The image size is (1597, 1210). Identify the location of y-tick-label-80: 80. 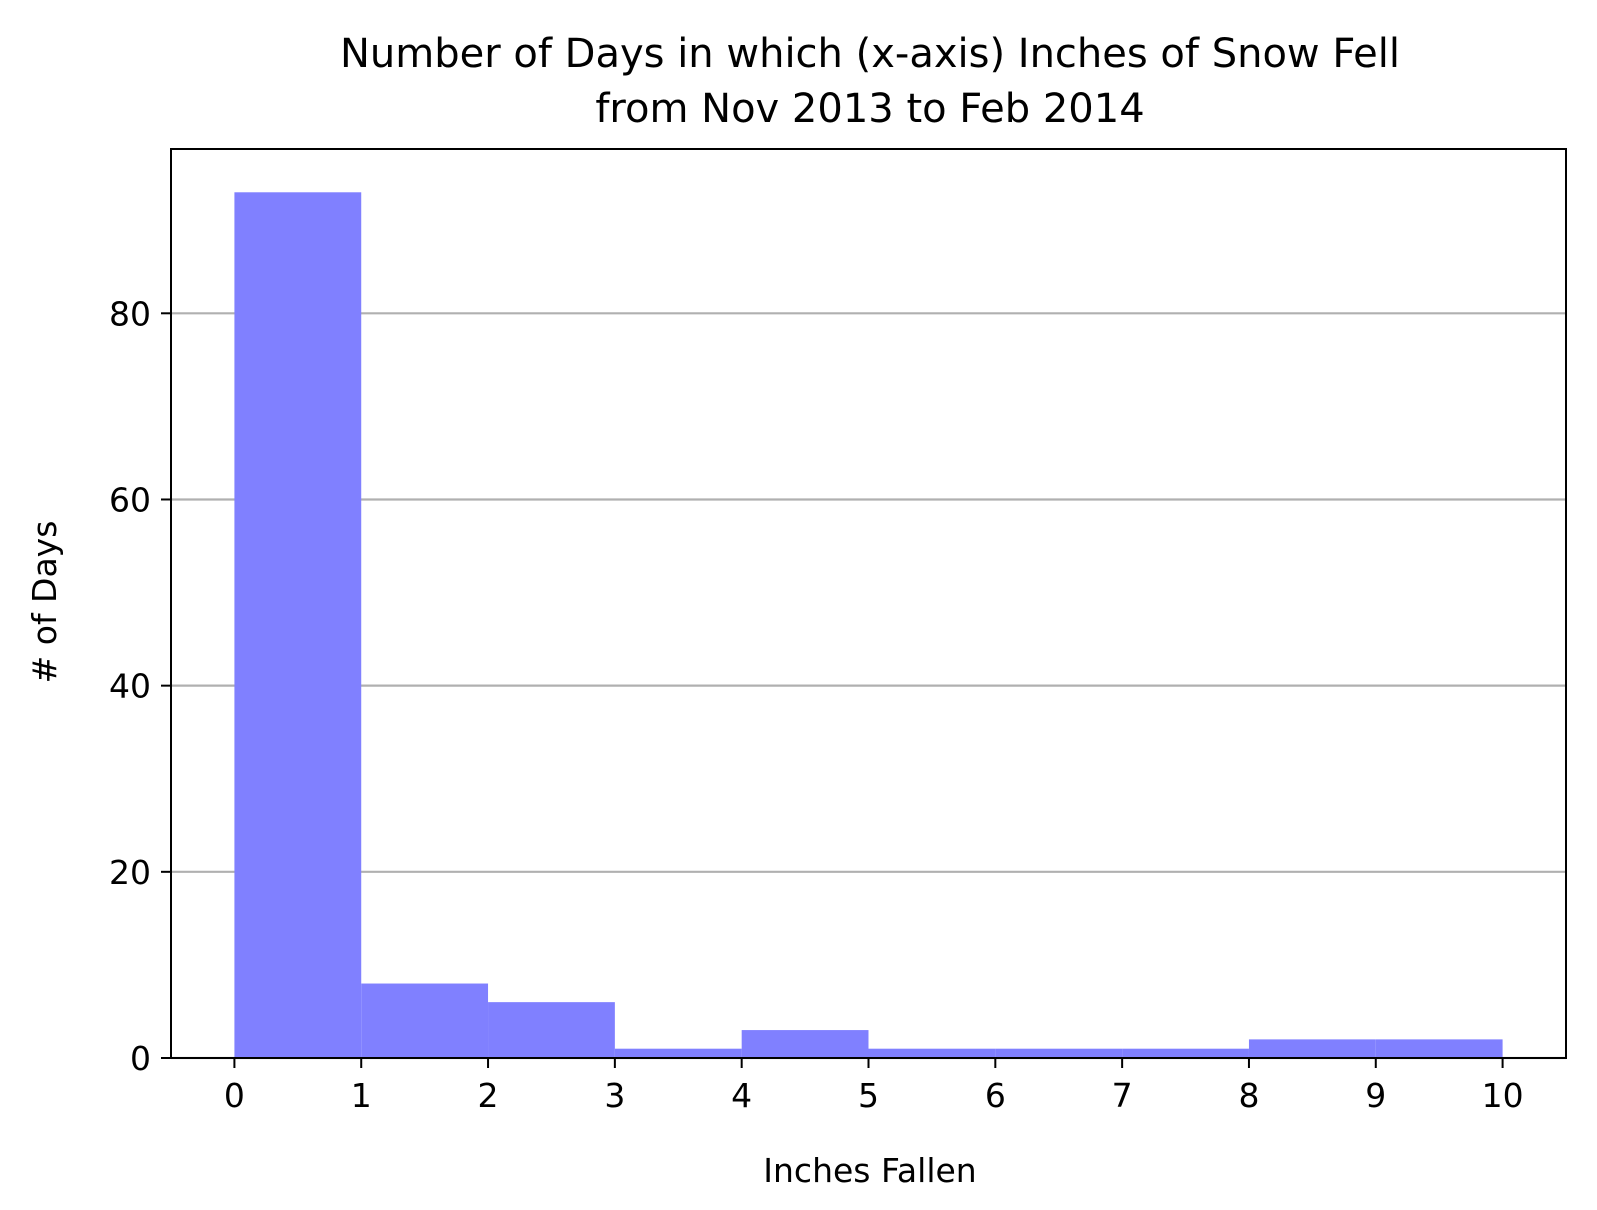
(130, 313).